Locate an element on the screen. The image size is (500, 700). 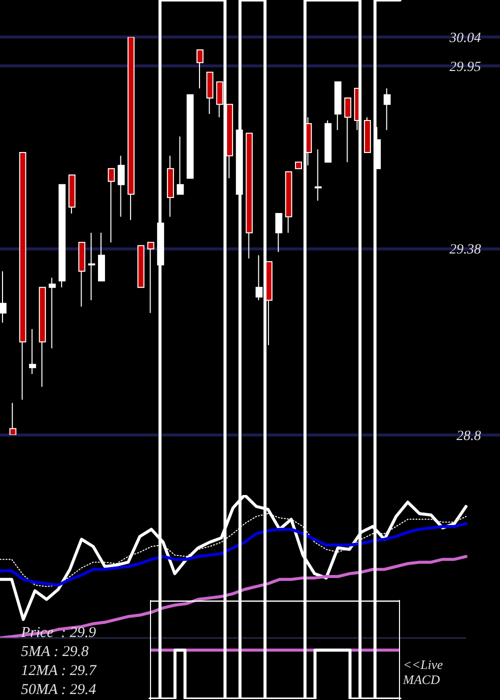
text: 12MA : 29.7 is located at coordinates (58, 671).